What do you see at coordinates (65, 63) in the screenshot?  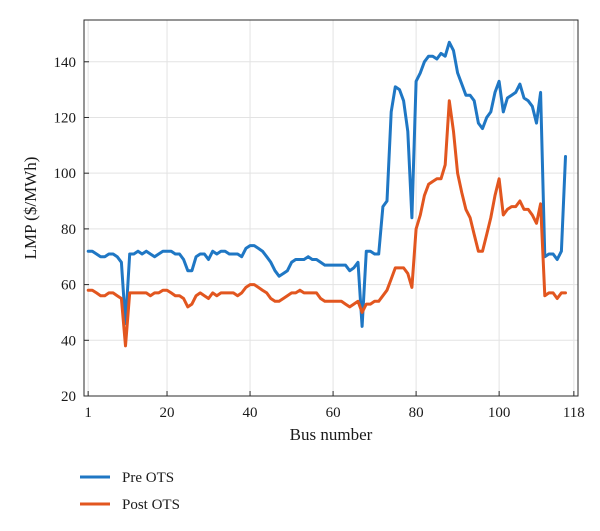 I see `y-tick-label: 140` at bounding box center [65, 63].